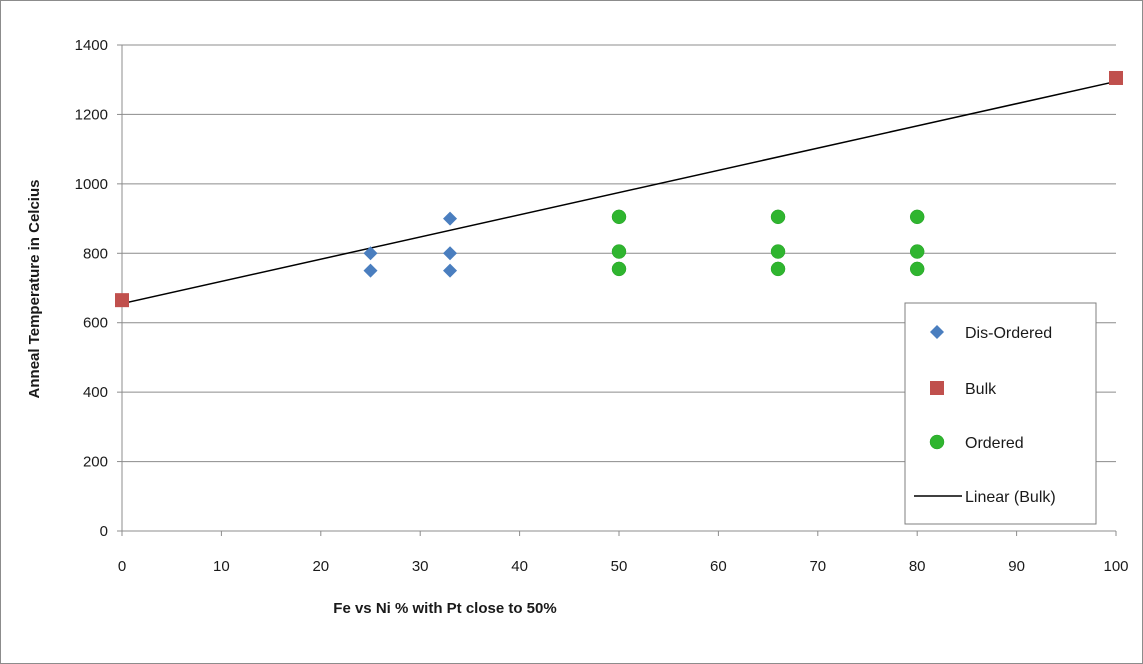  I want to click on x-tick-label: 50, so click(619, 566).